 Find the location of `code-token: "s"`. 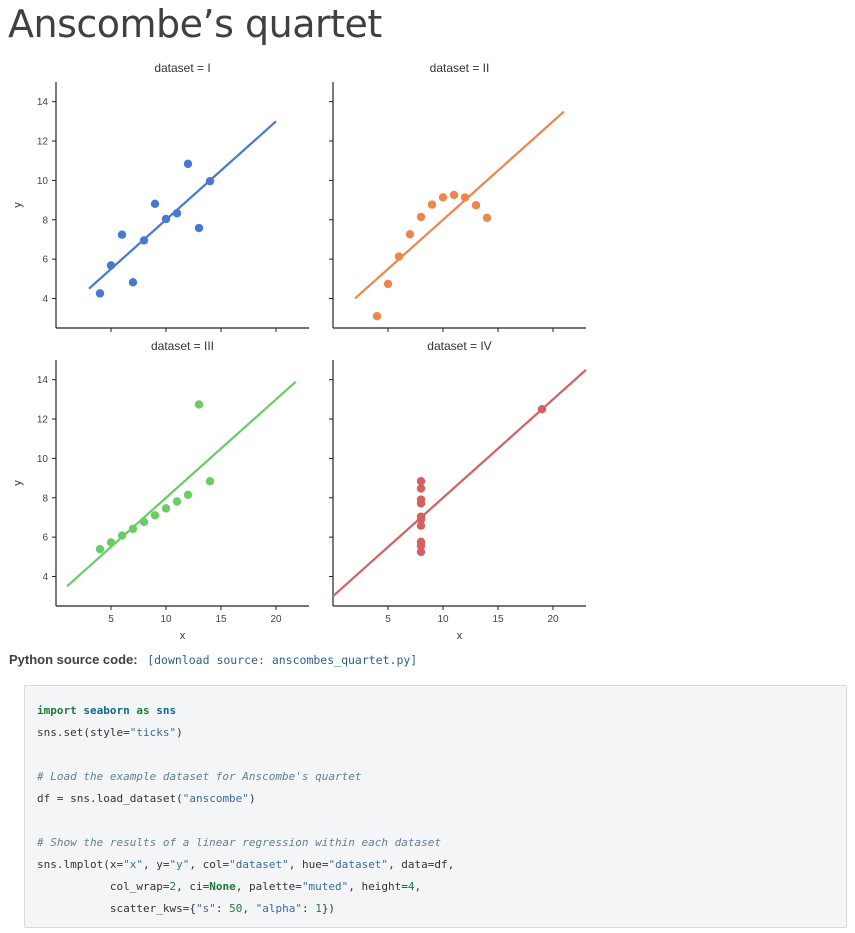

code-token: "s" is located at coordinates (205, 908).